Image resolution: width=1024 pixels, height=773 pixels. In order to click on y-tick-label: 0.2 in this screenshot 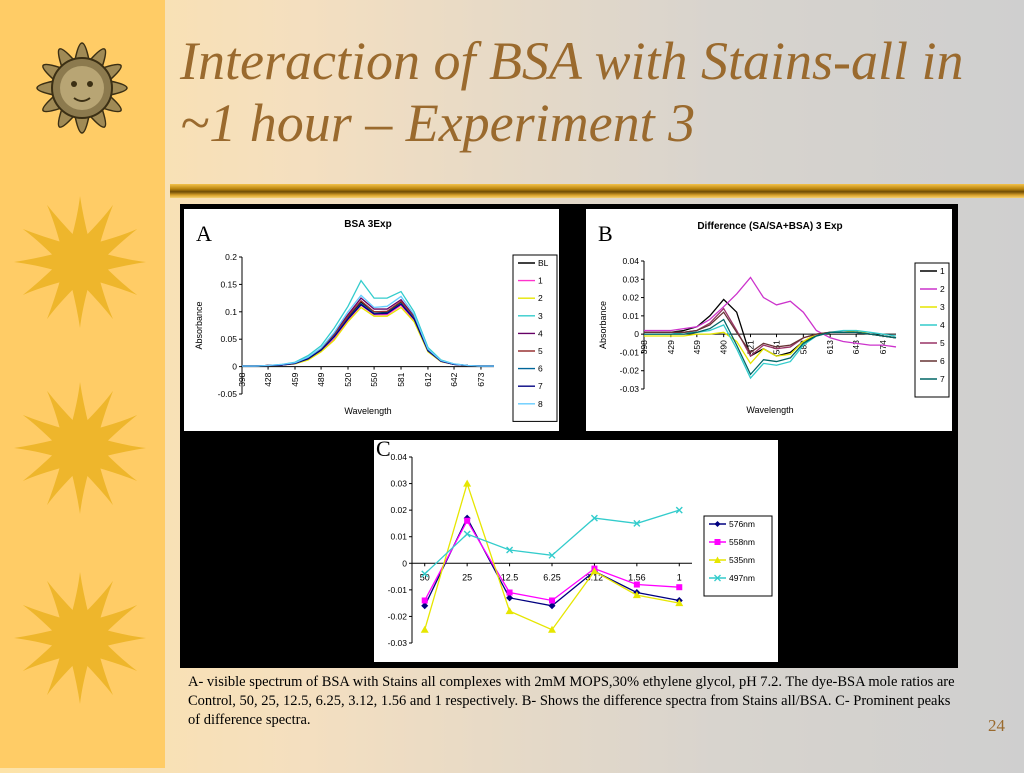, I will do `click(231, 257)`.